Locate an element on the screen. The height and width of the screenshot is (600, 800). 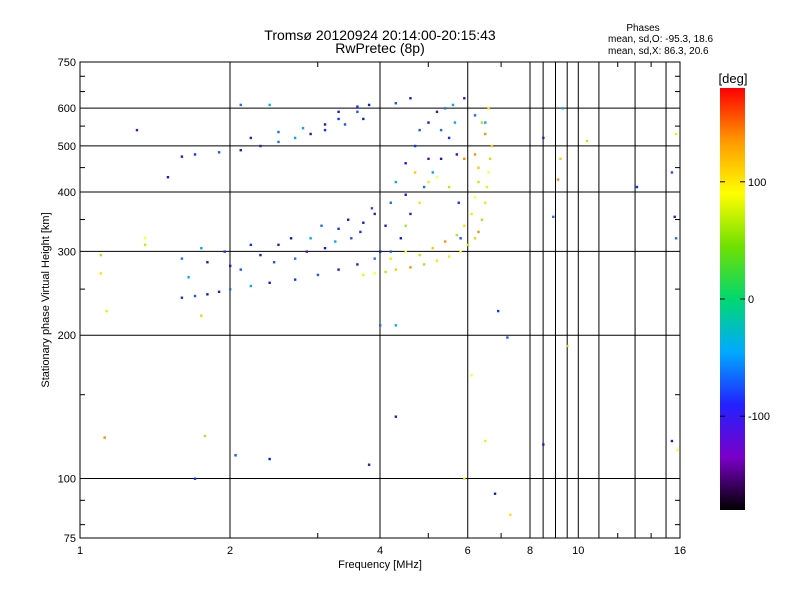
x-tick-label: 4 is located at coordinates (380, 551).